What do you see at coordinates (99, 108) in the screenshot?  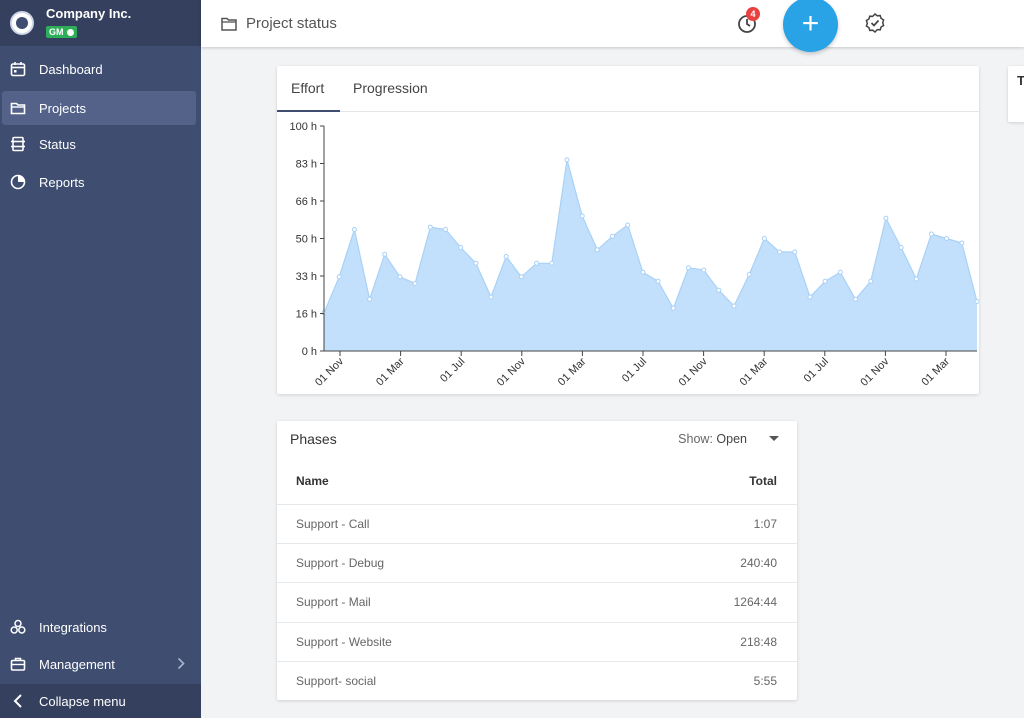 I see `sidebar-item-projects: Projects` at bounding box center [99, 108].